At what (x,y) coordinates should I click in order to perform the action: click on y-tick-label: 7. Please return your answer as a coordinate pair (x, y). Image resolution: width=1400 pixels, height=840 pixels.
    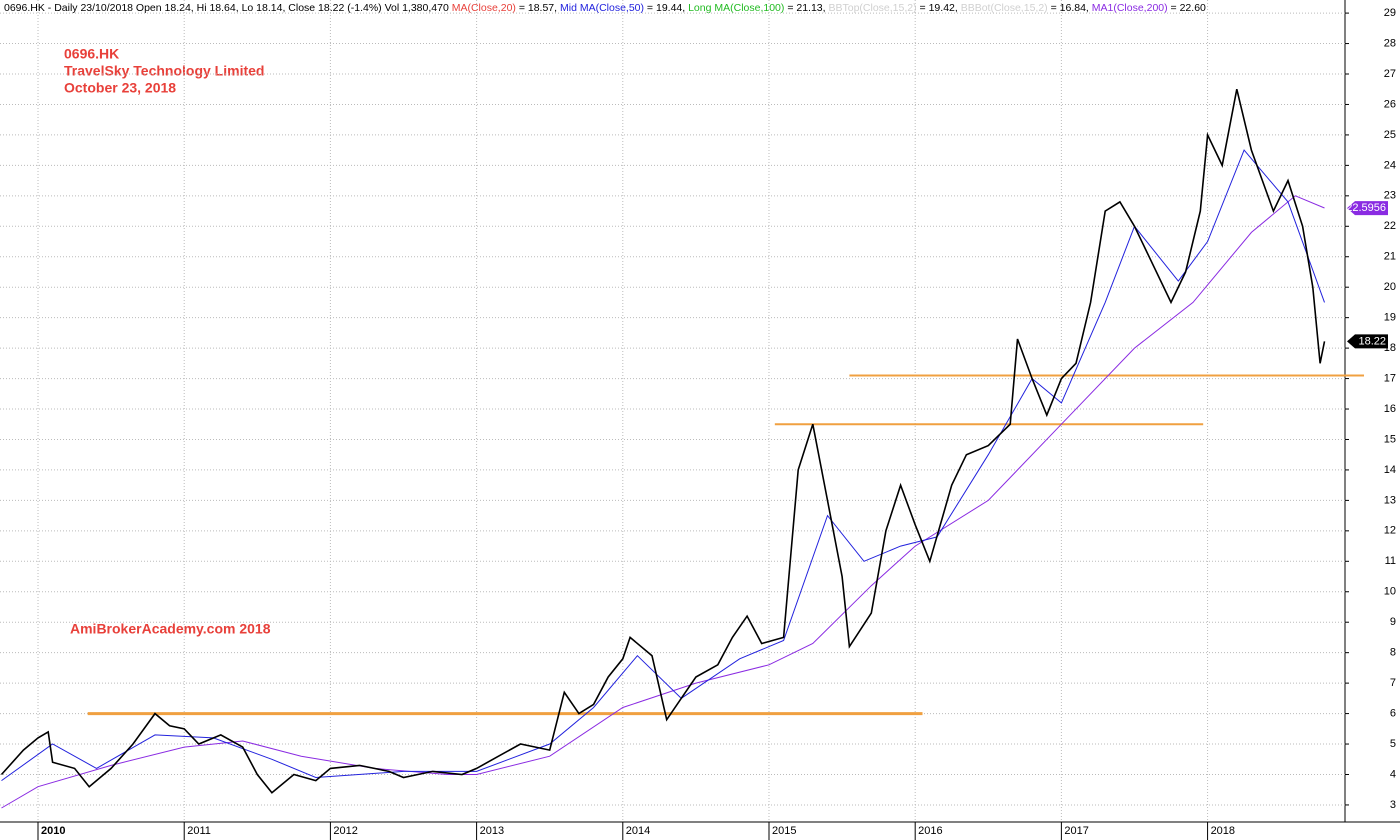
    Looking at the image, I should click on (1393, 683).